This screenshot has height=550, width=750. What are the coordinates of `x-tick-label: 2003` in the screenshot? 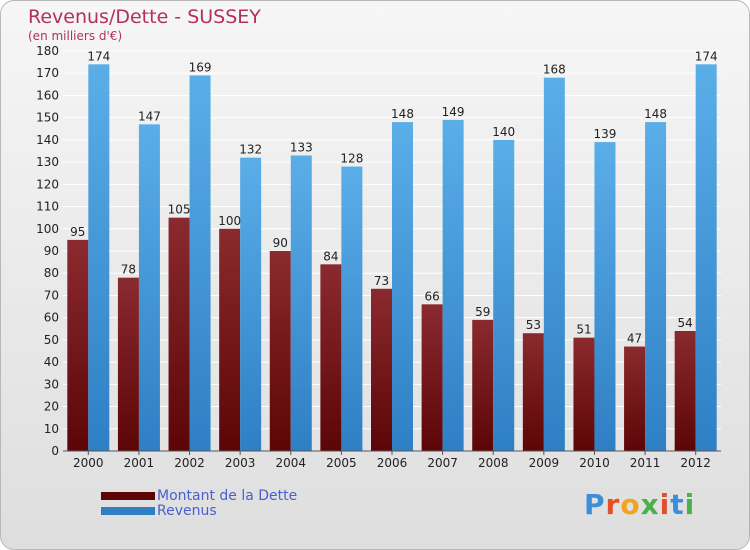 It's located at (240, 463).